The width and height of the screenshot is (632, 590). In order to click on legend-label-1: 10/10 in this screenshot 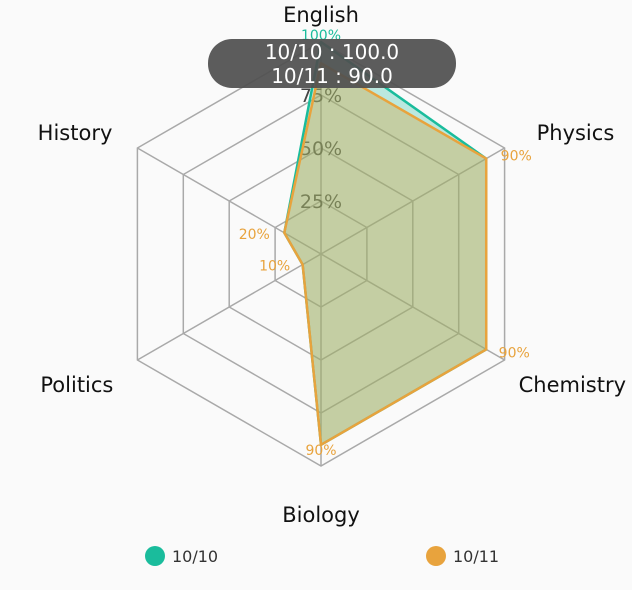, I will do `click(195, 556)`.